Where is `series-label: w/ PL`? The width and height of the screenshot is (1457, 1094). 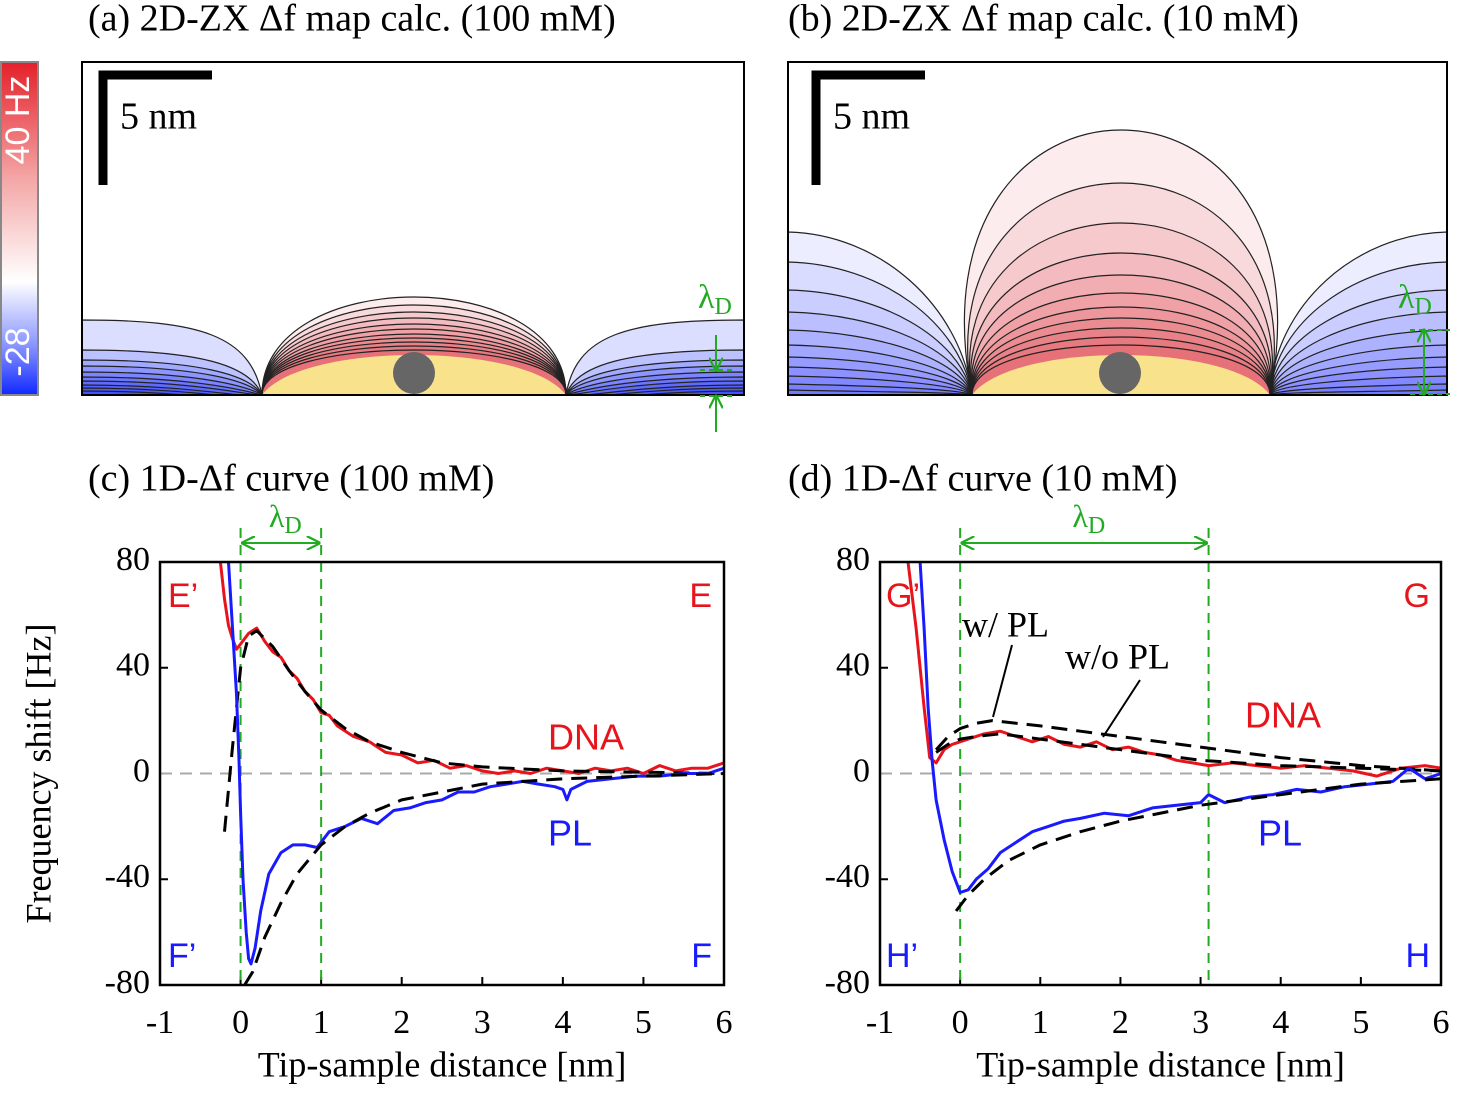 series-label: w/ PL is located at coordinates (1005, 624).